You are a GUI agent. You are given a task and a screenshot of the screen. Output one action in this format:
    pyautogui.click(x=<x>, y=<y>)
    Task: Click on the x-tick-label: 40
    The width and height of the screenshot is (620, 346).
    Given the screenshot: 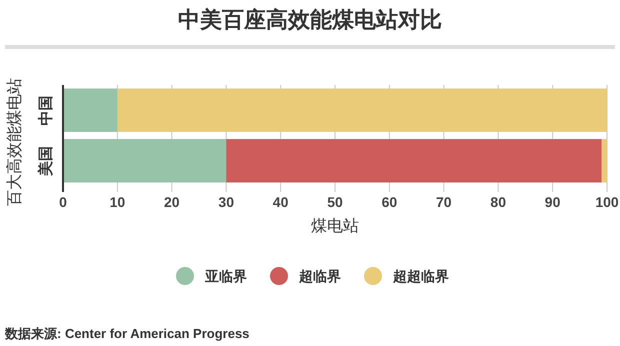 What is the action you would take?
    pyautogui.click(x=280, y=202)
    